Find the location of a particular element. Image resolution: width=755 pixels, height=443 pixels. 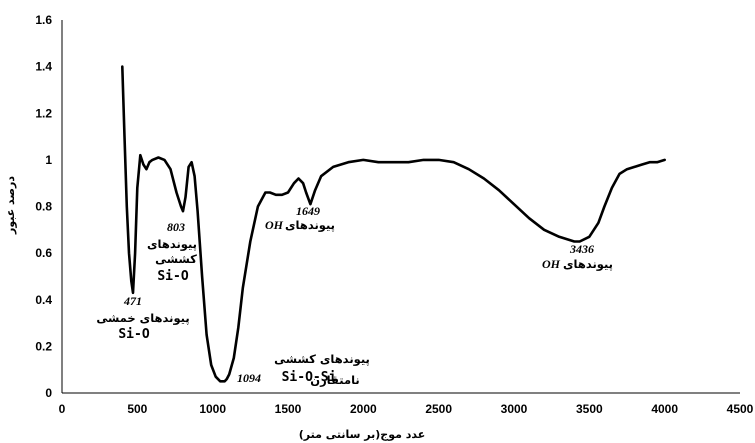

x-tick-label: 500 is located at coordinates (137, 409).